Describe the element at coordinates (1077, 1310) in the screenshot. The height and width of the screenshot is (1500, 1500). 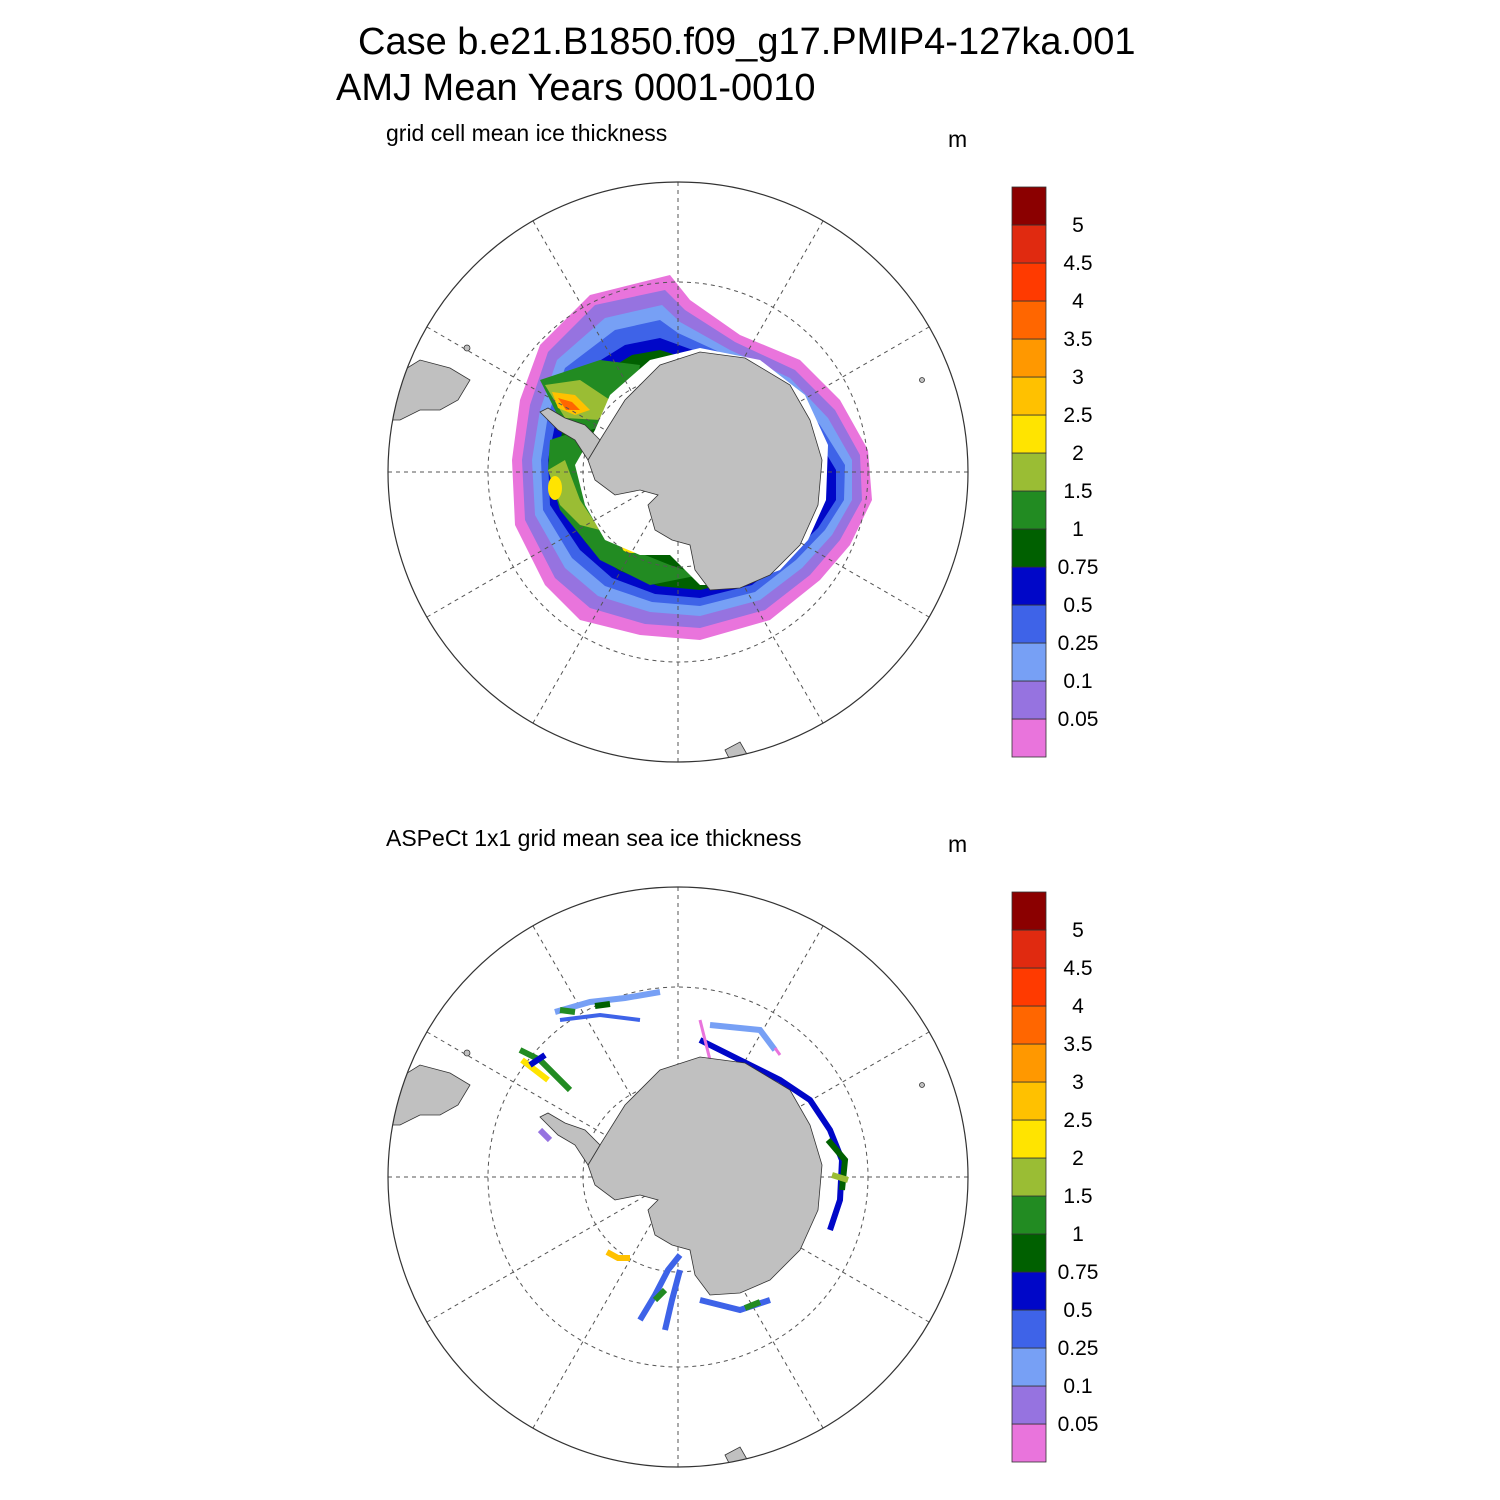
I see `panel2-colorbar-label: 0.5` at that location.